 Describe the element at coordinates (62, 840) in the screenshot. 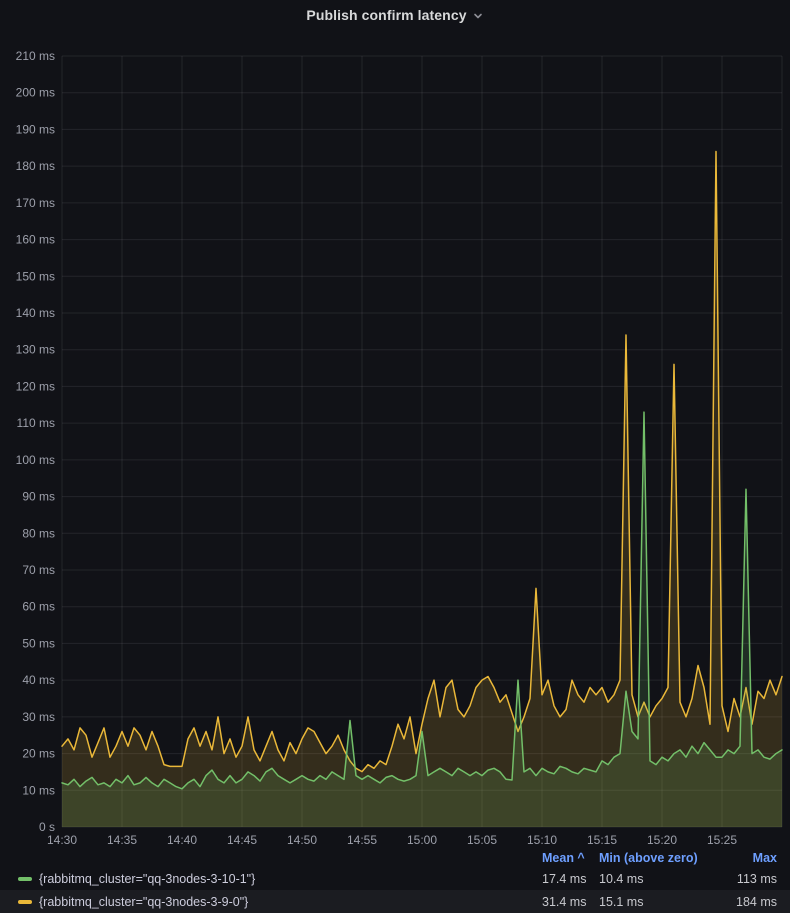

I see `svg-text: 14:30` at that location.